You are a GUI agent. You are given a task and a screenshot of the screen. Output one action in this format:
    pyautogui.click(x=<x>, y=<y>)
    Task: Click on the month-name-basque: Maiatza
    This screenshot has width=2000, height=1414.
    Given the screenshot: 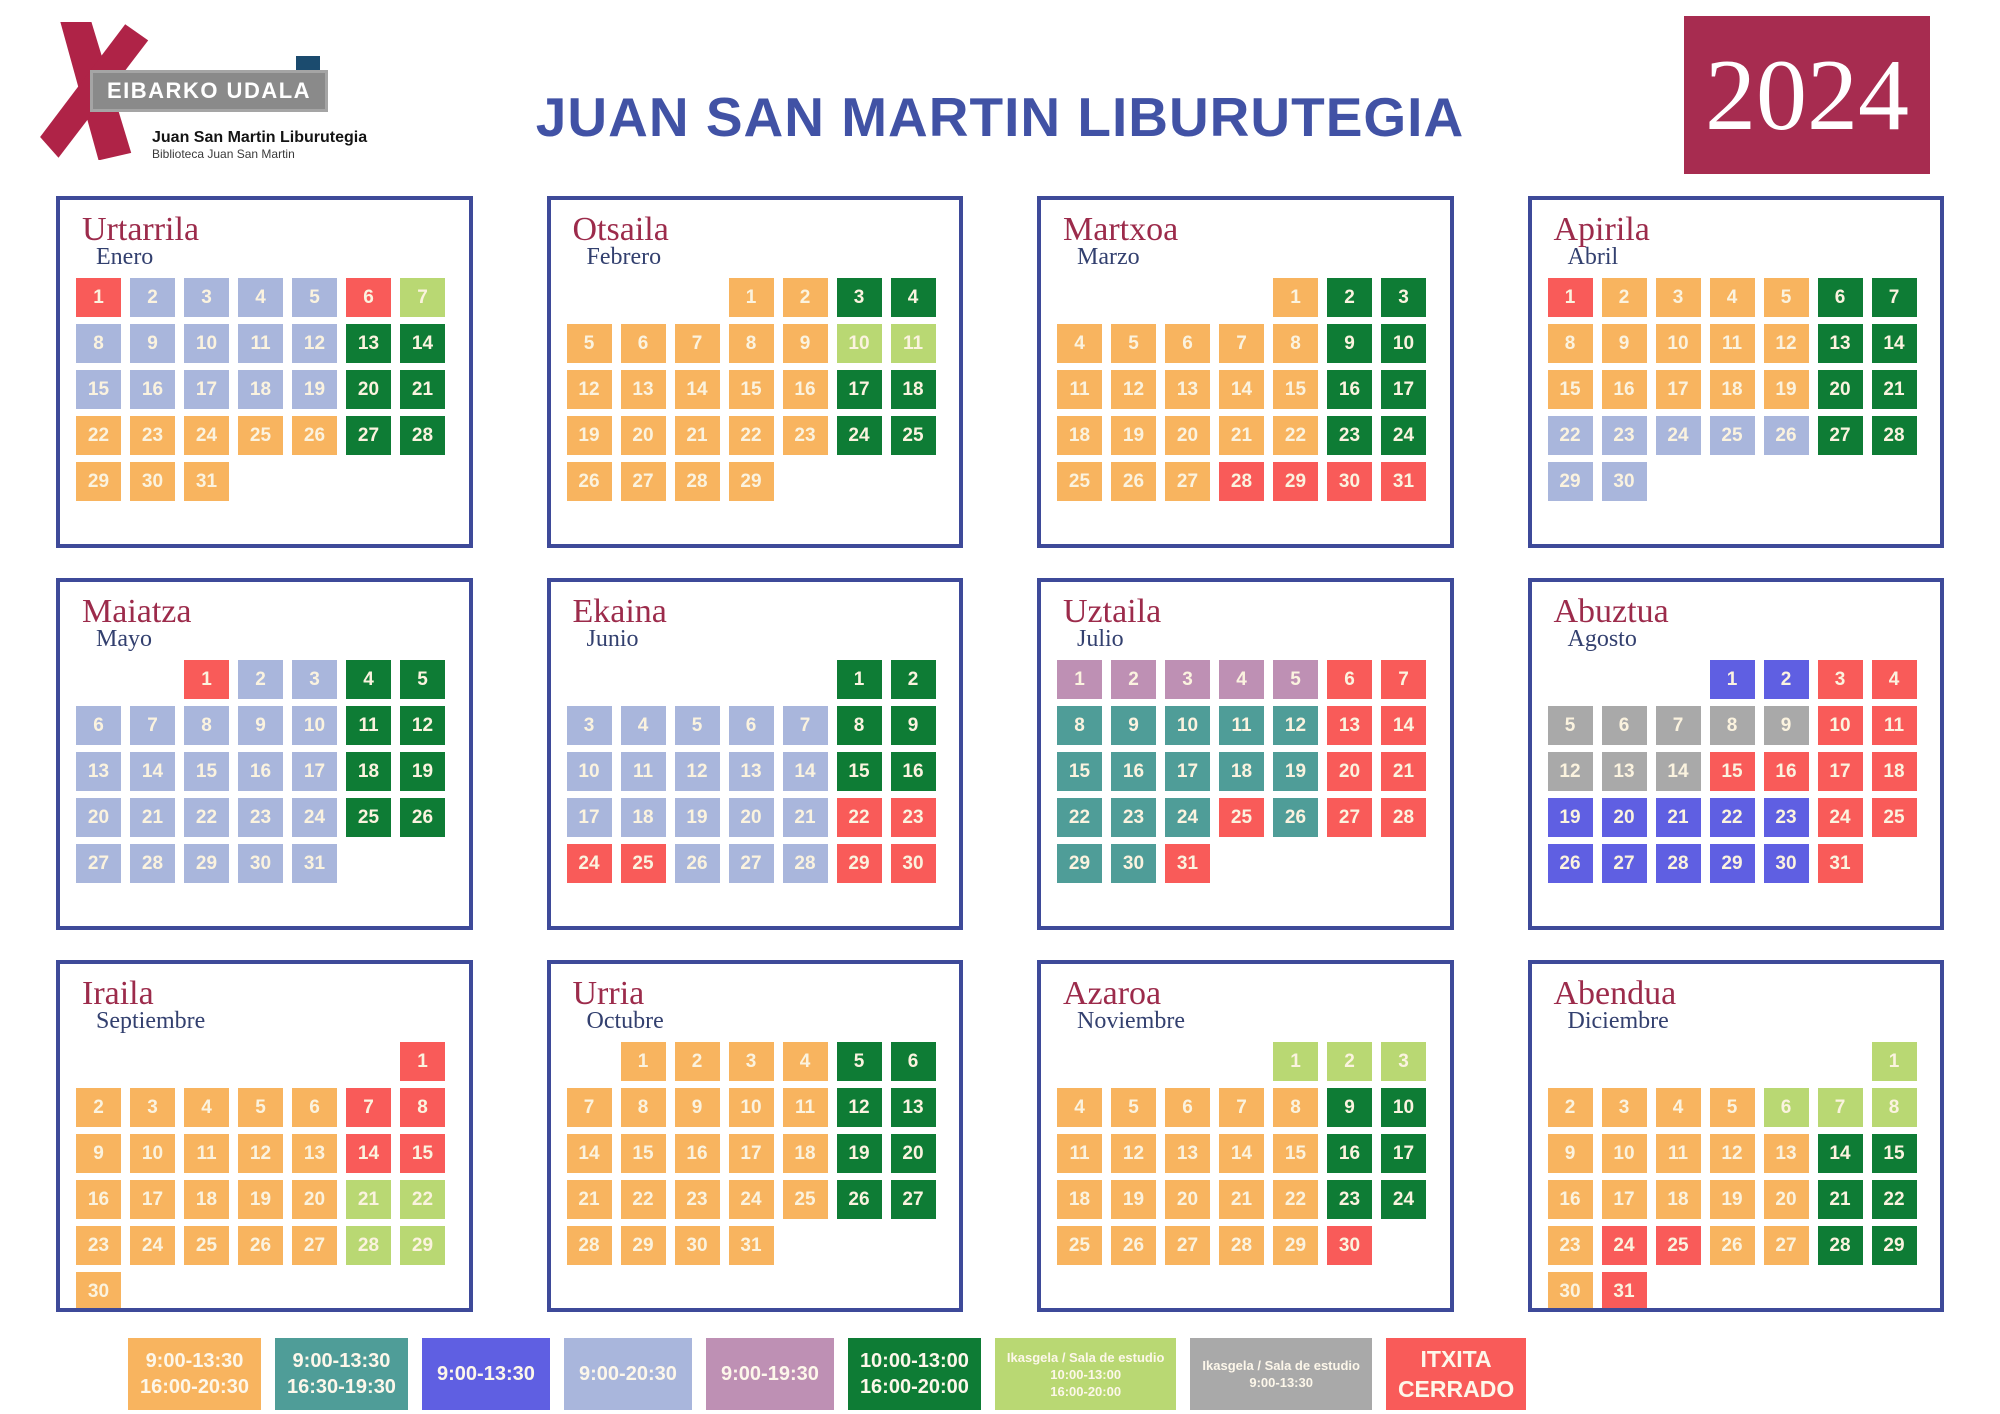 What is the action you would take?
    pyautogui.click(x=137, y=611)
    